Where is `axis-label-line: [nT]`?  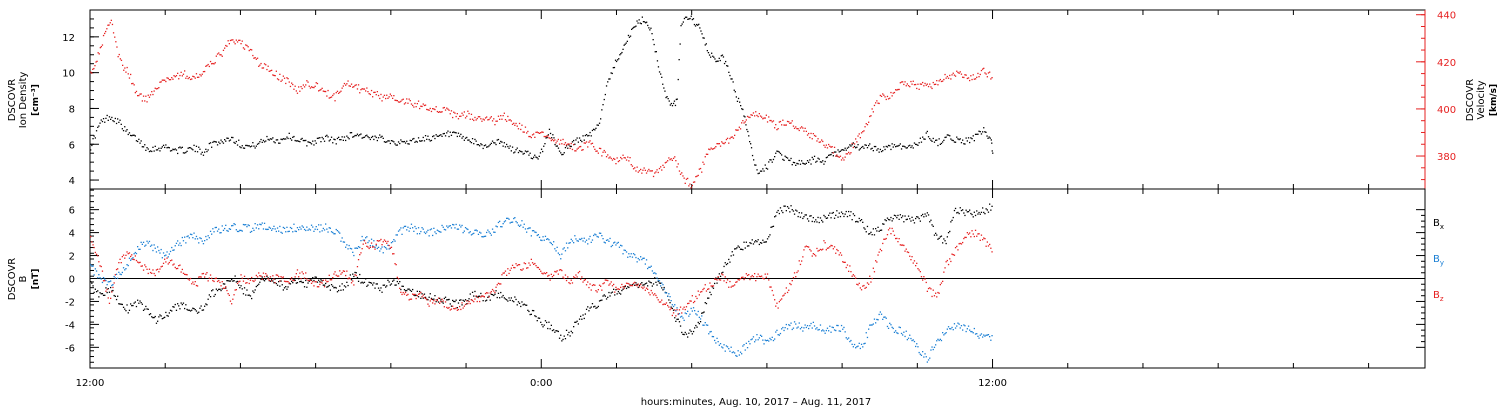
axis-label-line: [nT] is located at coordinates (36, 279).